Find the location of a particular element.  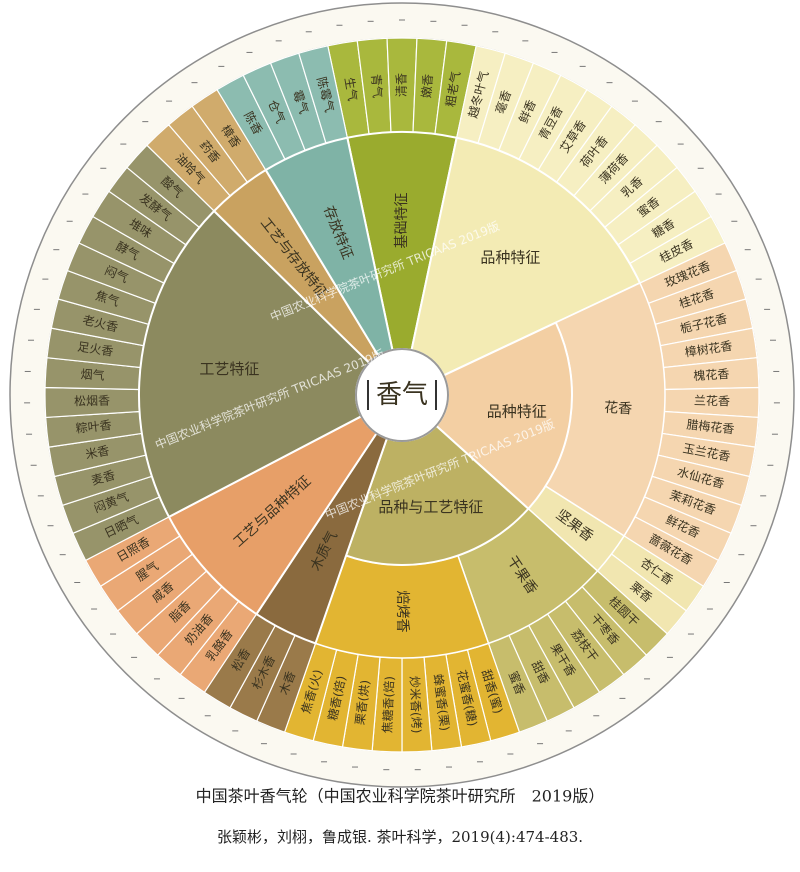

leaf-label: 清香 is located at coordinates (402, 85).